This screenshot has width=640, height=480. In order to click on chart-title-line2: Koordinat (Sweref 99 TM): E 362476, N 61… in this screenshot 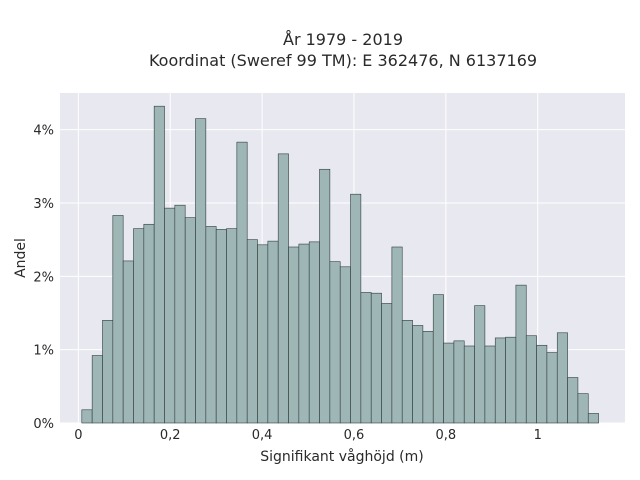, I will do `click(343, 60)`.